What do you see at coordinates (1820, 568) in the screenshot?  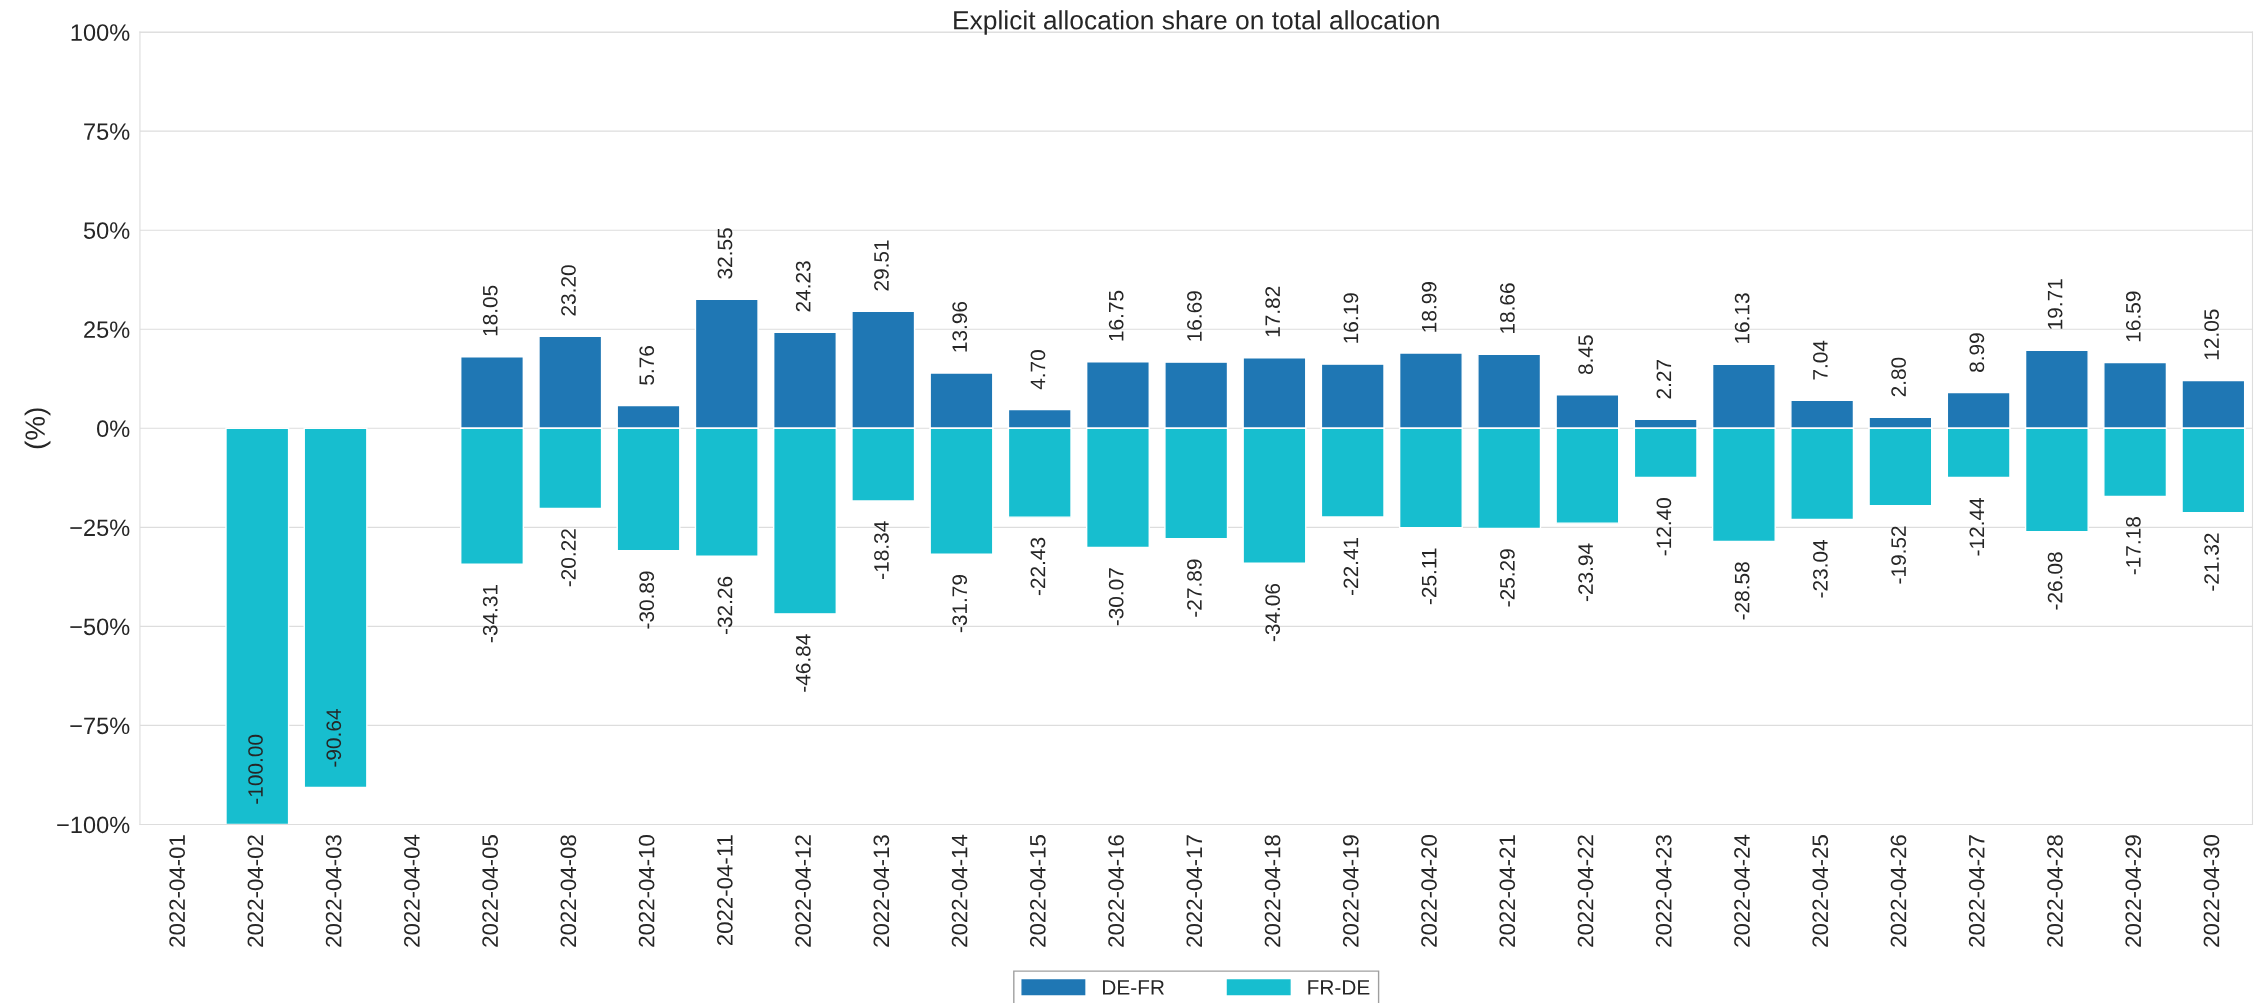 I see `data-label: -23.04` at bounding box center [1820, 568].